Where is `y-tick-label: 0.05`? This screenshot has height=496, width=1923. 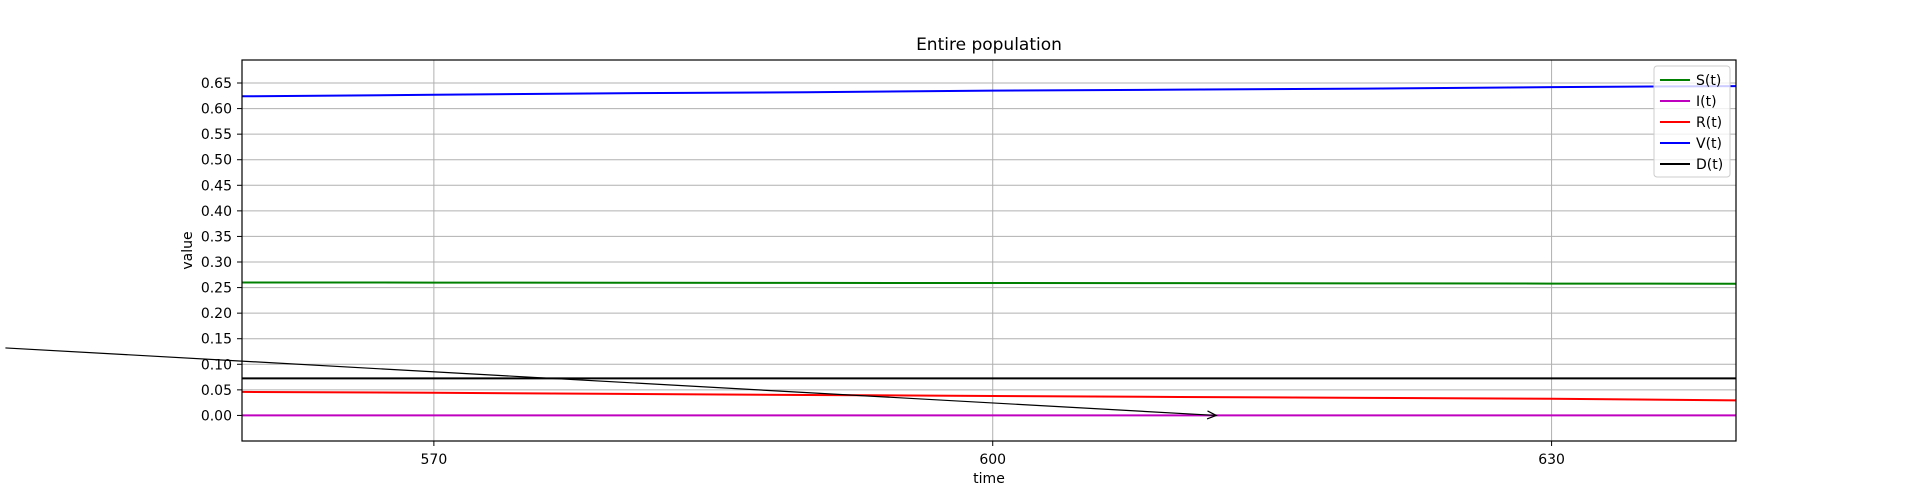
y-tick-label: 0.05 is located at coordinates (216, 391).